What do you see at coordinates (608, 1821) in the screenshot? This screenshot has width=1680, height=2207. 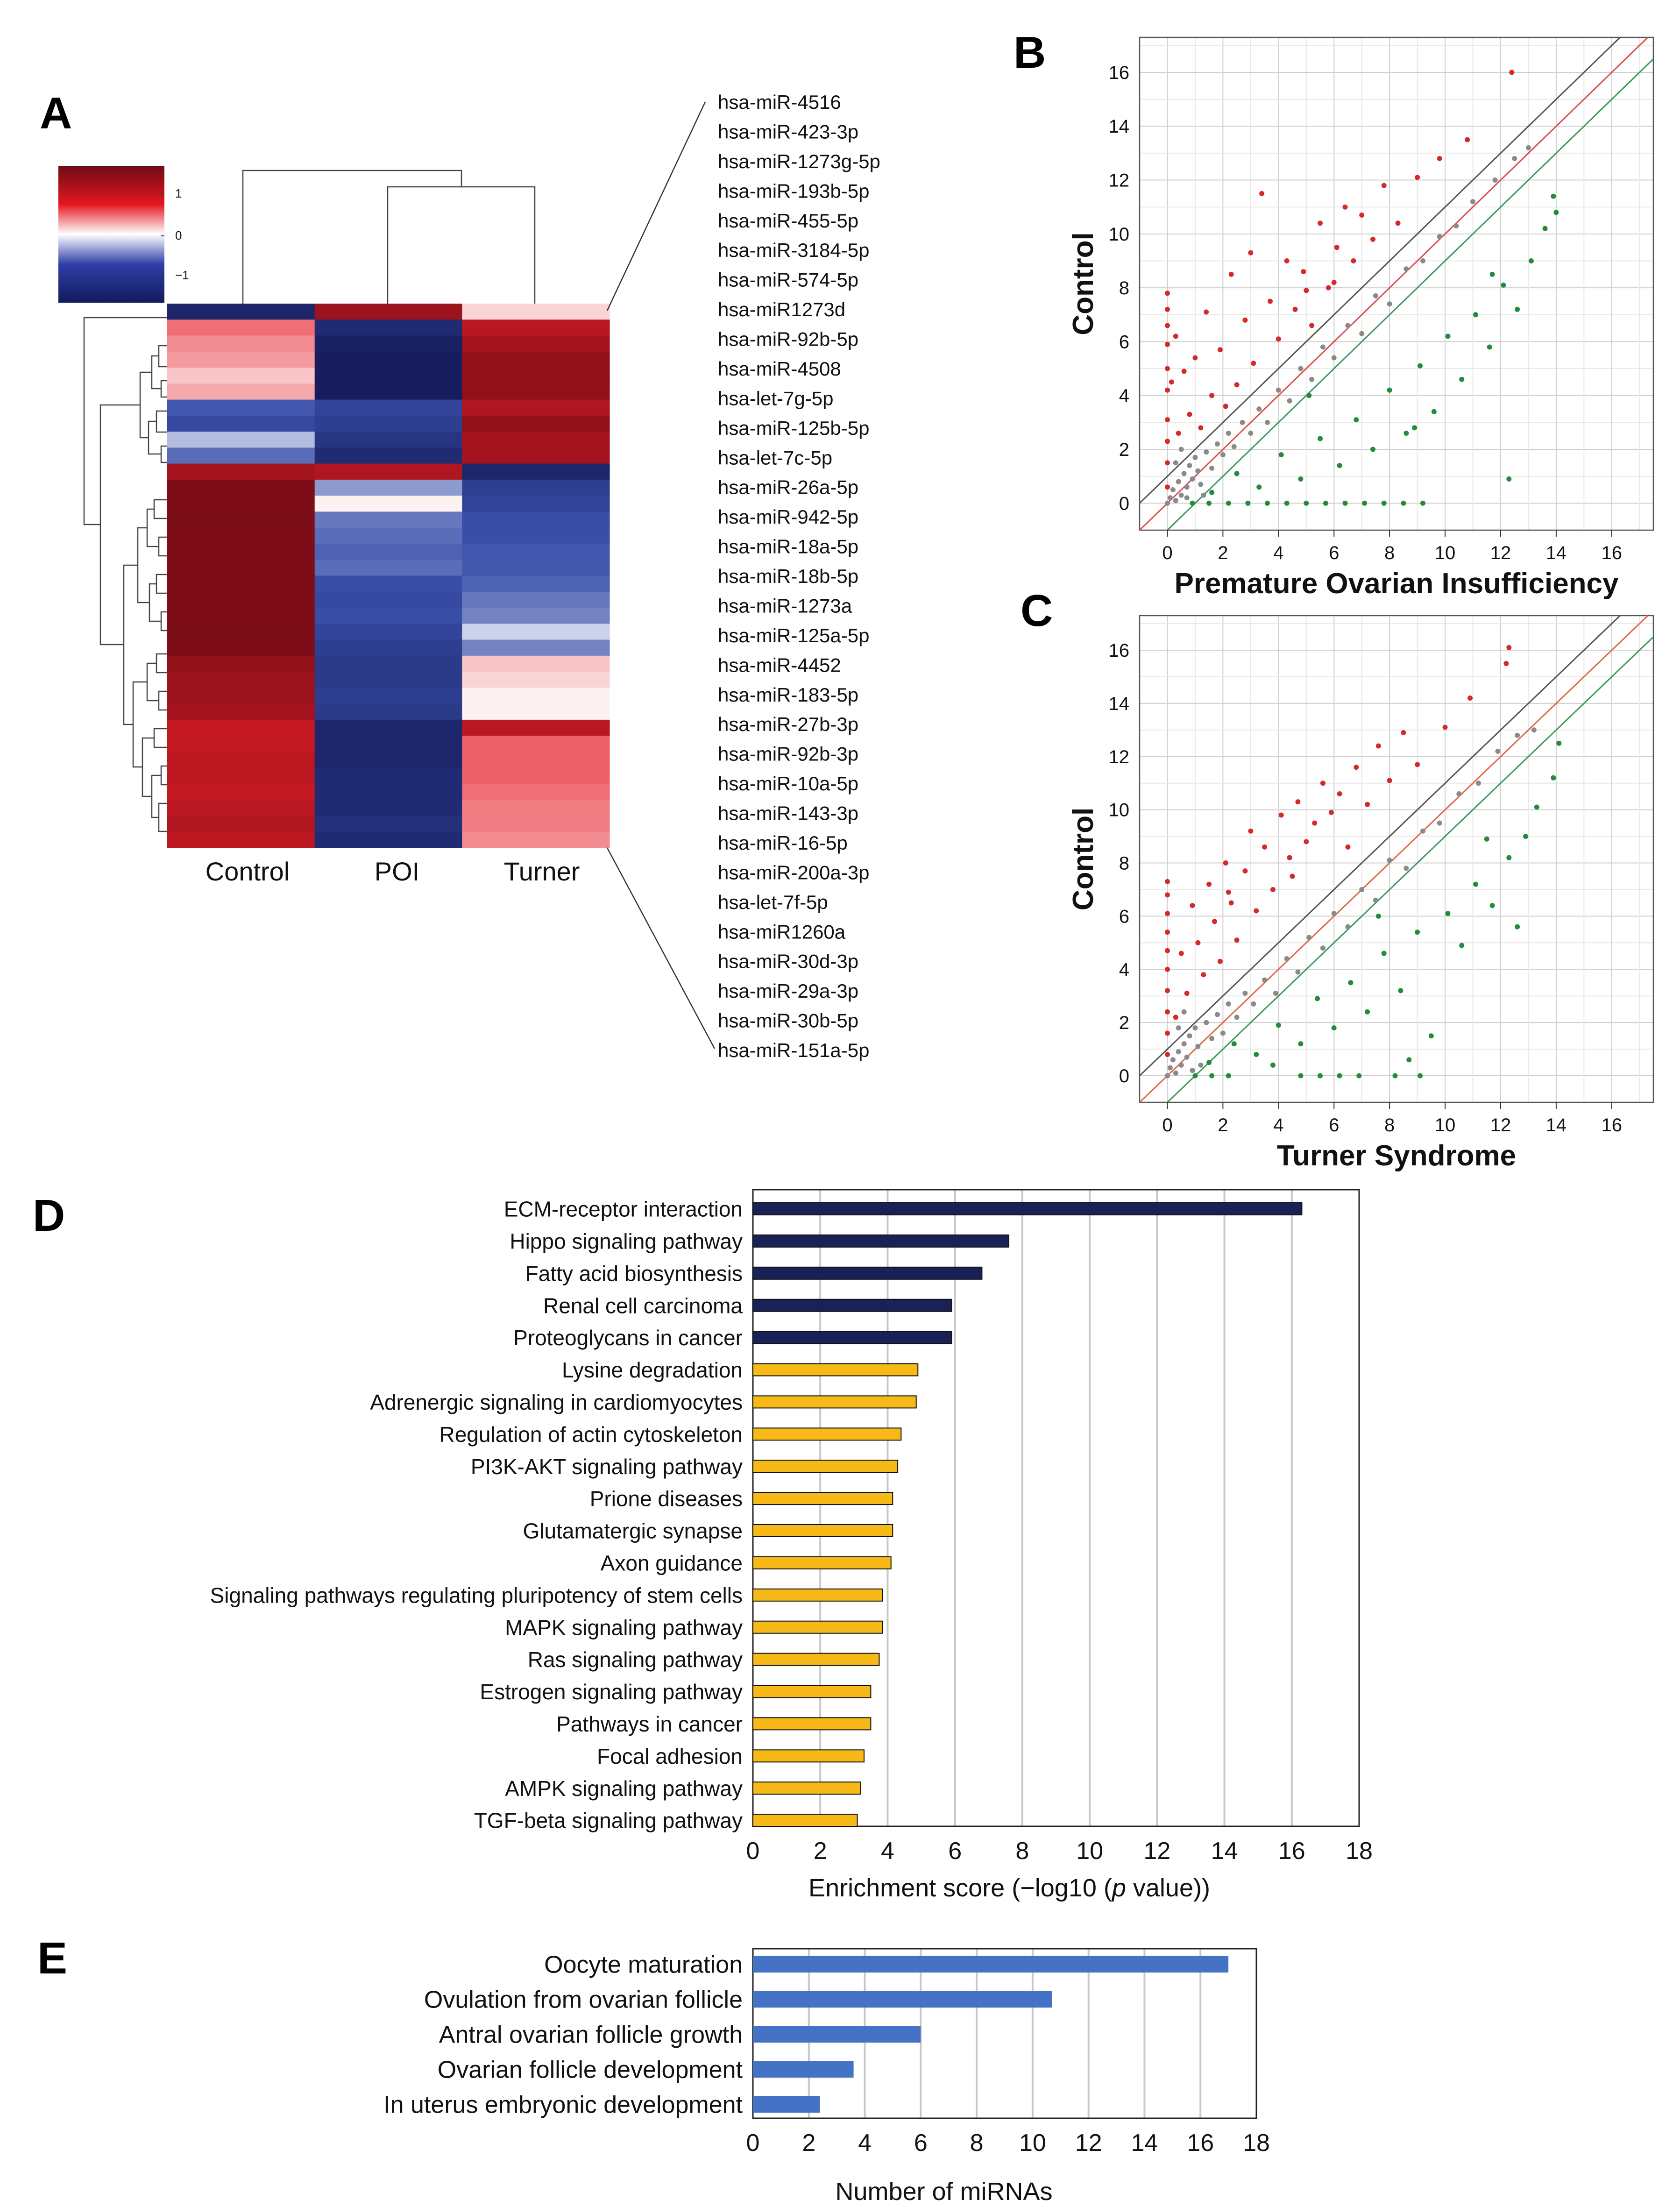 I see `category-label: TGF-beta signaling pathway` at bounding box center [608, 1821].